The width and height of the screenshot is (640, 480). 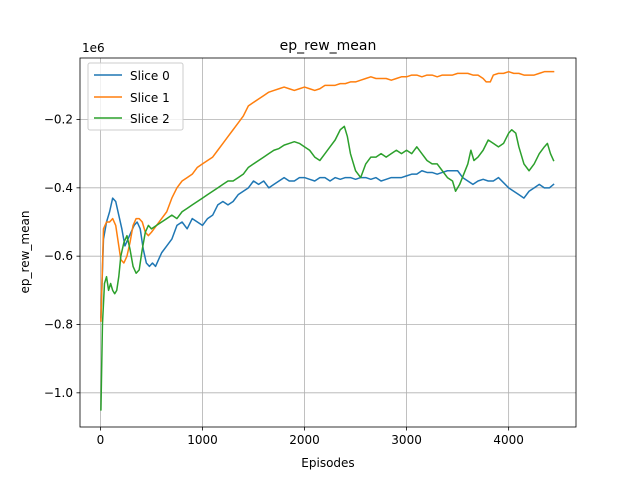 I want to click on y-tick-label: −0.8, so click(x=58, y=325).